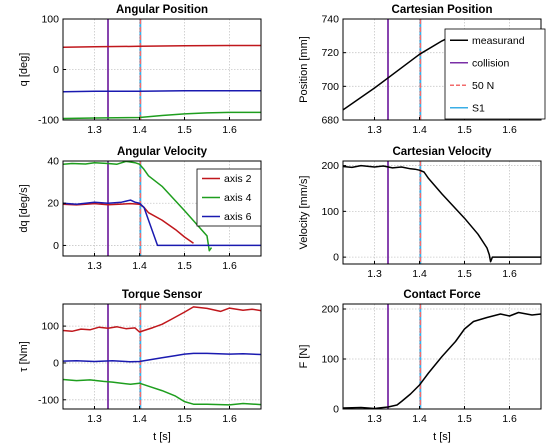 Image resolution: width=550 pixels, height=448 pixels. What do you see at coordinates (24, 356) in the screenshot?
I see `torque-sensor-ylabel: τ [Nm]` at bounding box center [24, 356].